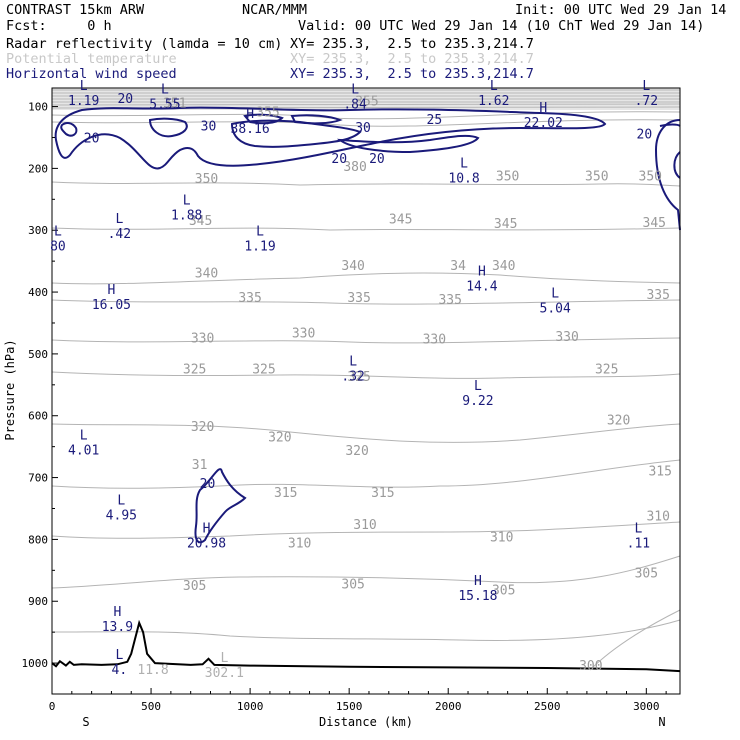  What do you see at coordinates (275, 10) in the screenshot?
I see `center-title: NCAR/MMM` at bounding box center [275, 10].